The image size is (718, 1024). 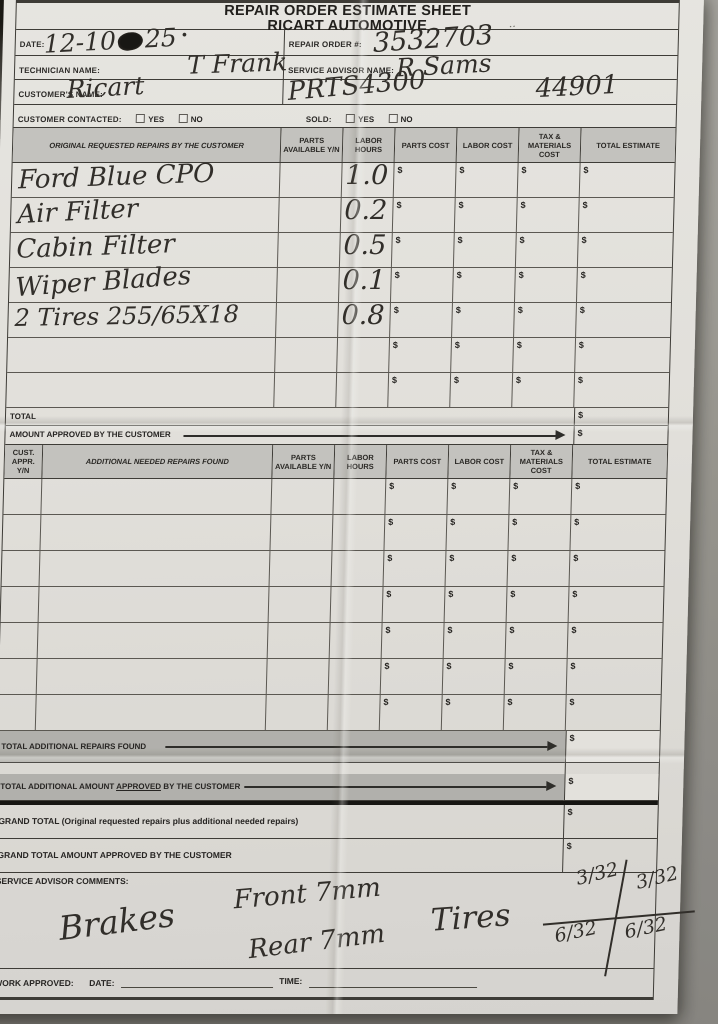 I want to click on handwritten-note-brakes: Brakes, so click(x=117, y=921).